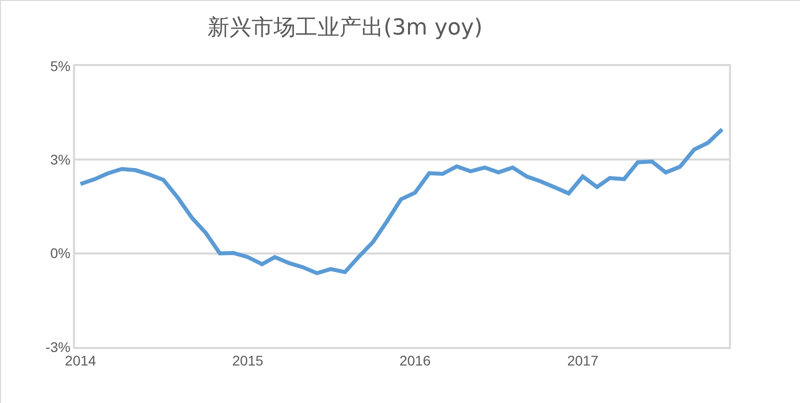 Image resolution: width=800 pixels, height=403 pixels. What do you see at coordinates (248, 360) in the screenshot?
I see `x-tick-label: 2015` at bounding box center [248, 360].